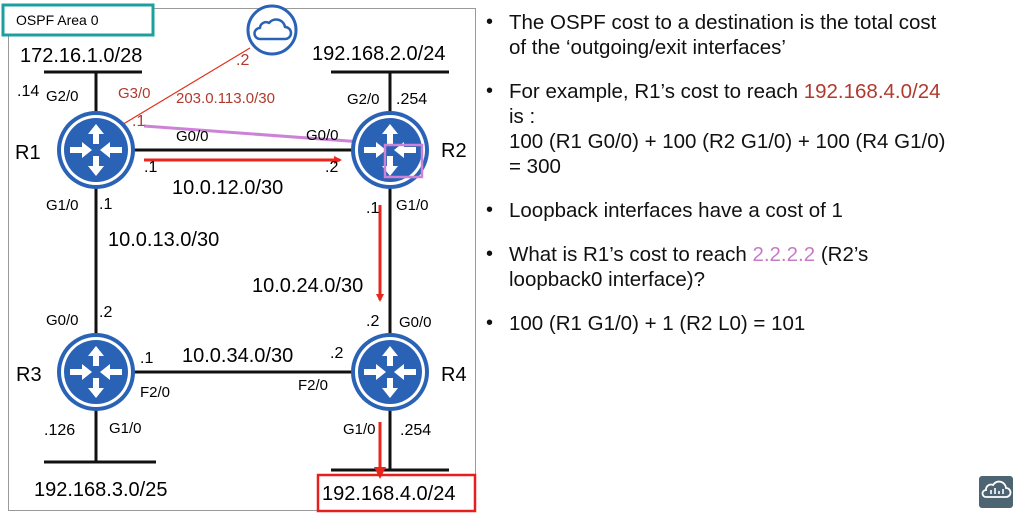 The width and height of the screenshot is (1018, 516). Describe the element at coordinates (412, 205) in the screenshot. I see `interface-r2-g1: G1/0` at that location.